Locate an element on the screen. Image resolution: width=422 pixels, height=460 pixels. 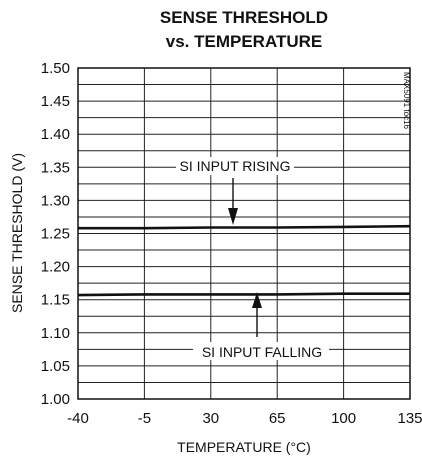
y-tick-label: 1.40 is located at coordinates (55, 134).